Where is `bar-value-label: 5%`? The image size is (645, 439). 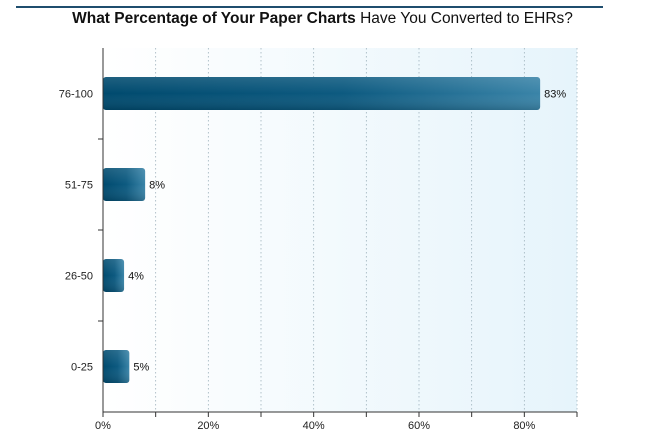 bar-value-label: 5% is located at coordinates (141, 368).